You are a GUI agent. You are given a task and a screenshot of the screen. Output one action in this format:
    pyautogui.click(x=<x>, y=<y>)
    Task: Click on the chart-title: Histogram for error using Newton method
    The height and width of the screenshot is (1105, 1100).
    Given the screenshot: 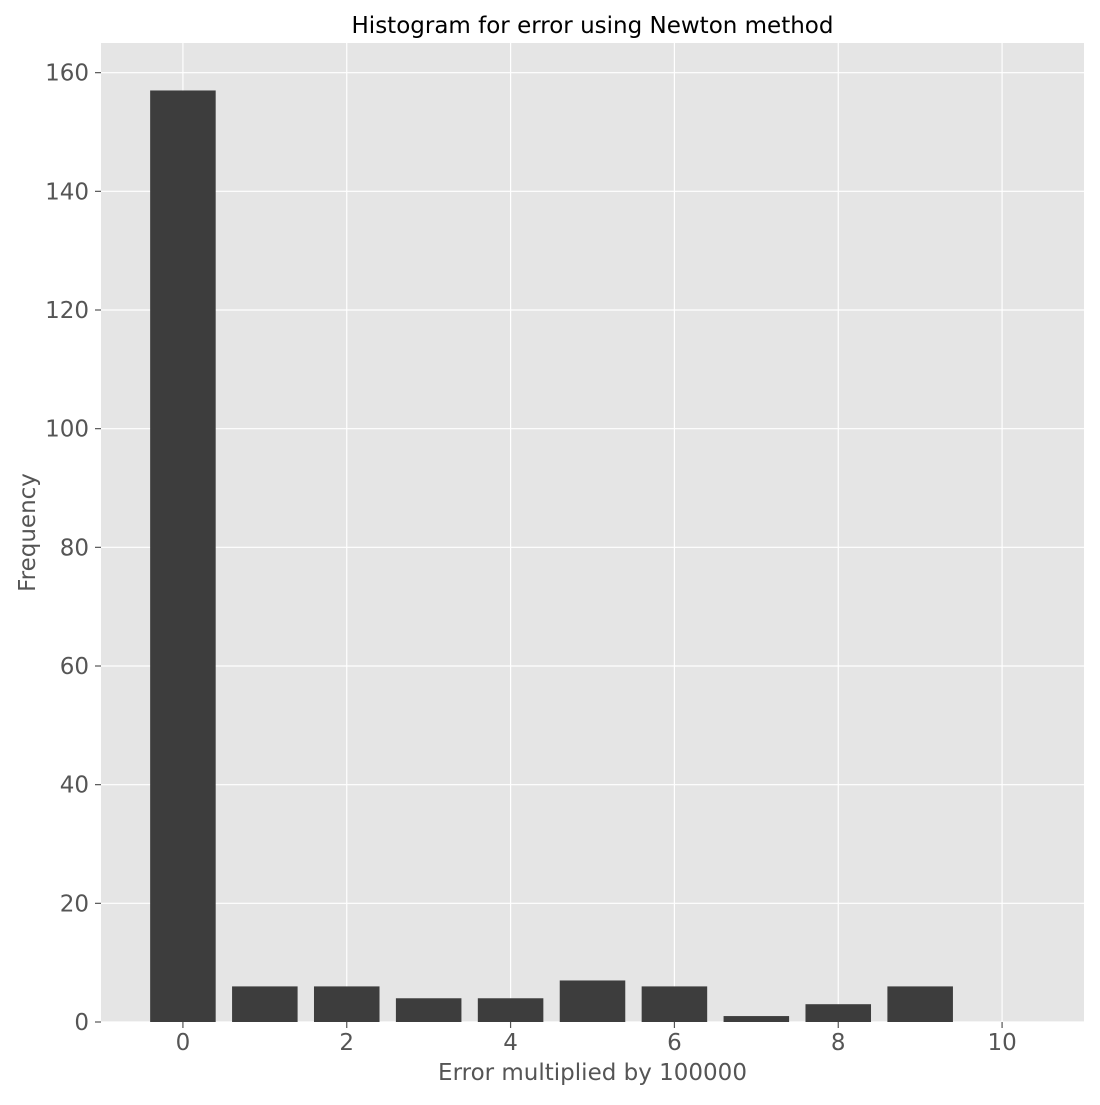 What is the action you would take?
    pyautogui.click(x=593, y=26)
    